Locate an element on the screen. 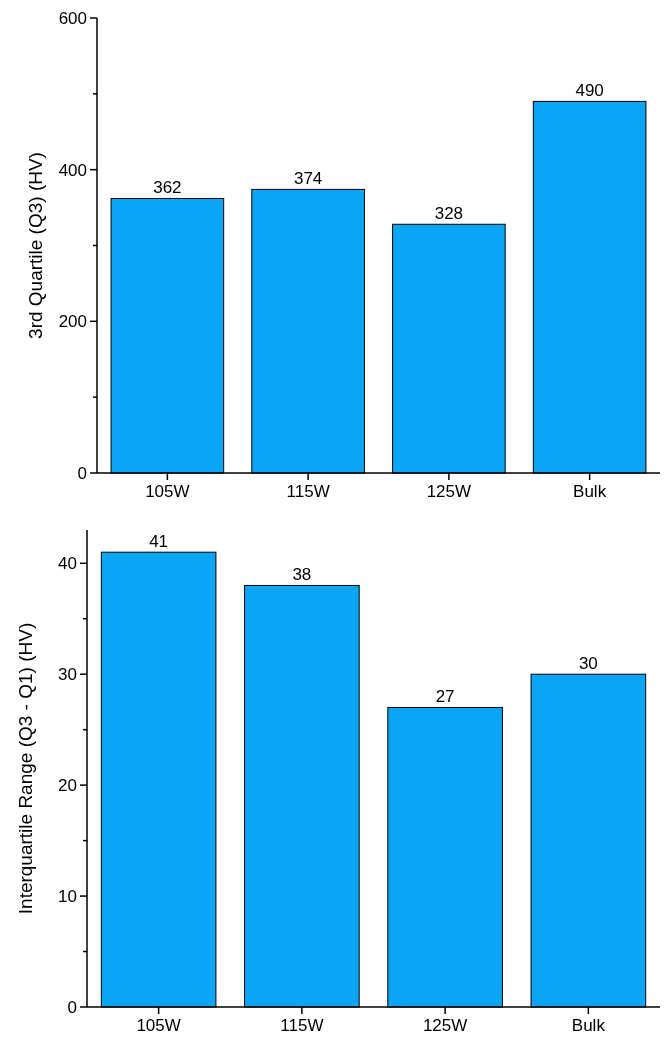  data-label: 374 is located at coordinates (308, 179).